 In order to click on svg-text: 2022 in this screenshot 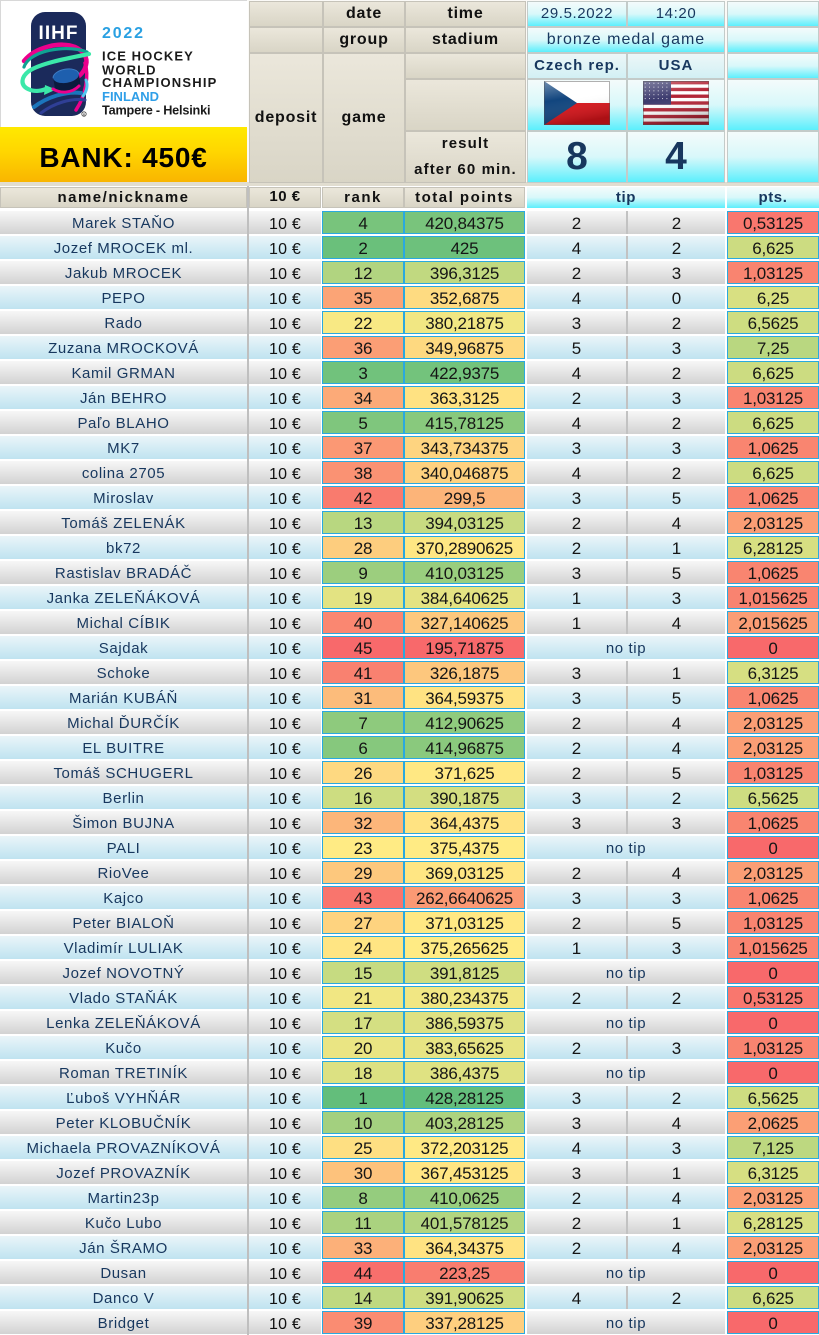, I will do `click(123, 33)`.